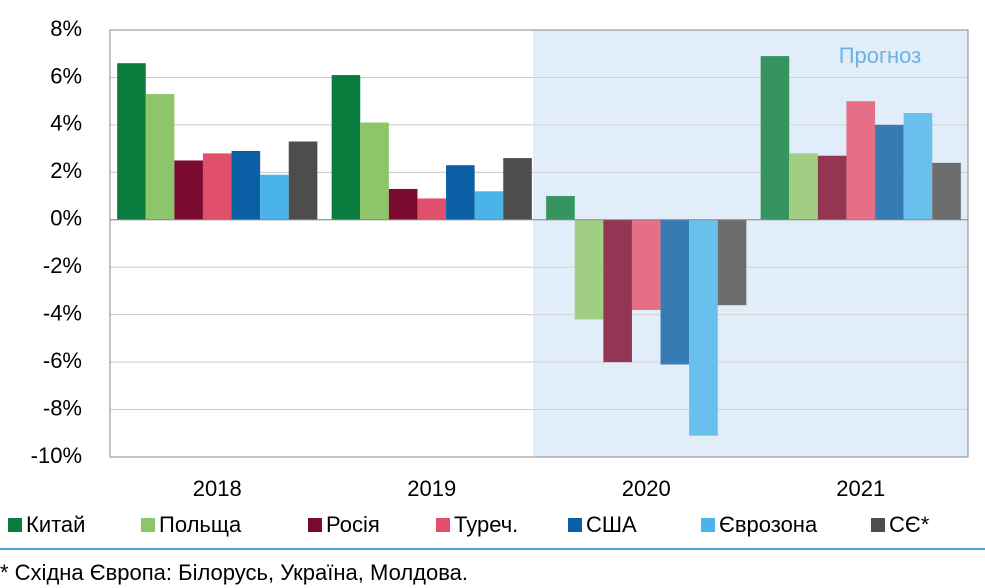 This screenshot has height=588, width=985. What do you see at coordinates (66, 123) in the screenshot?
I see `y-tick-label: 4%` at bounding box center [66, 123].